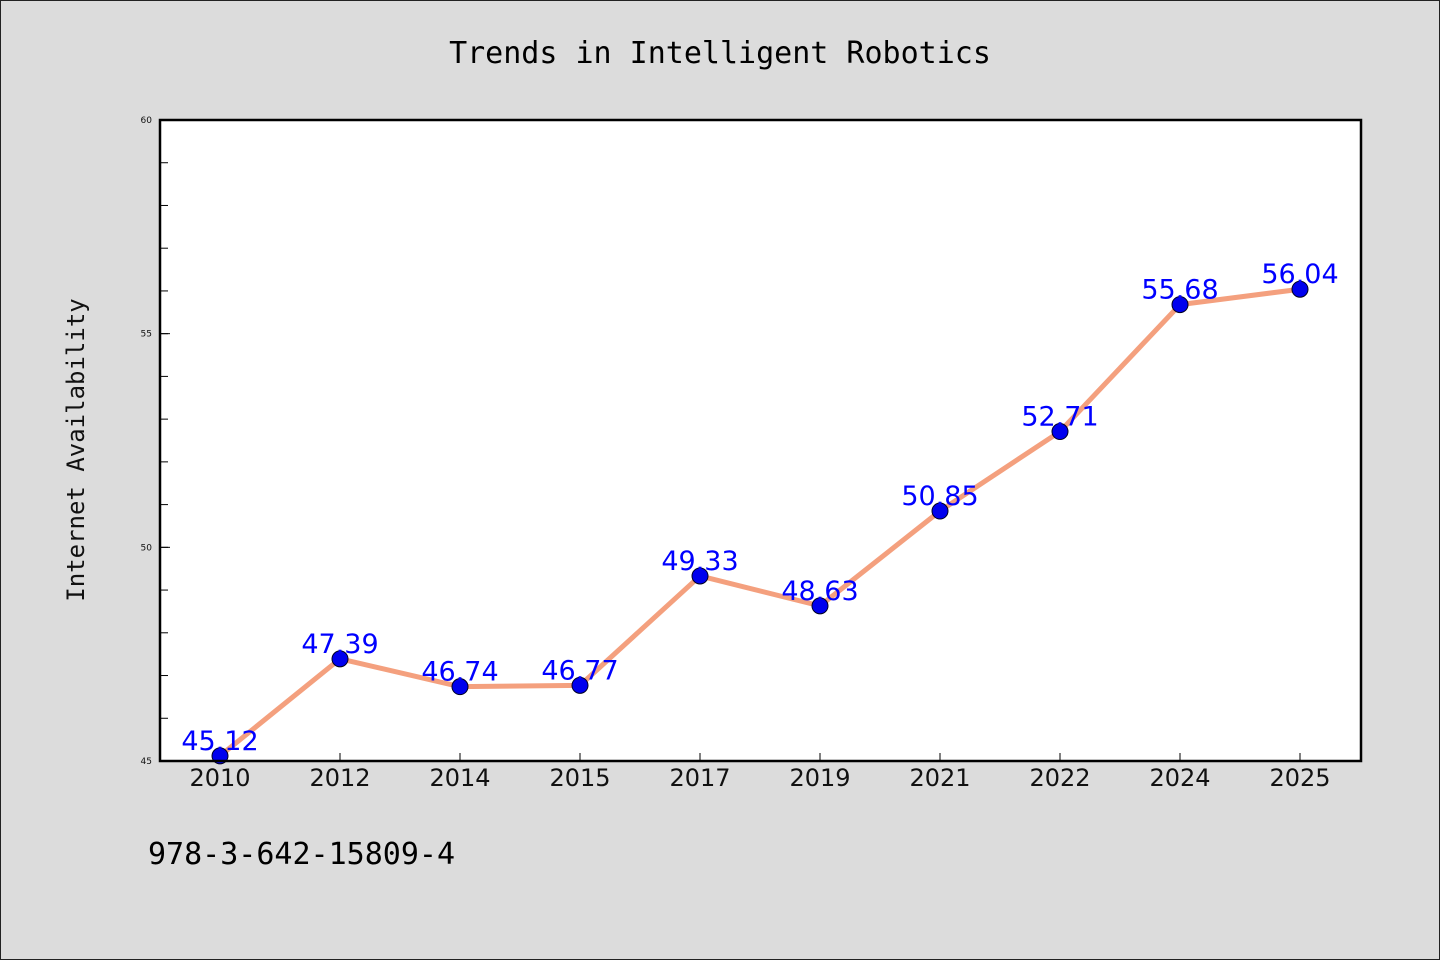 The image size is (1440, 960). Describe the element at coordinates (1059, 778) in the screenshot. I see `x-tick-label: 2022` at that location.